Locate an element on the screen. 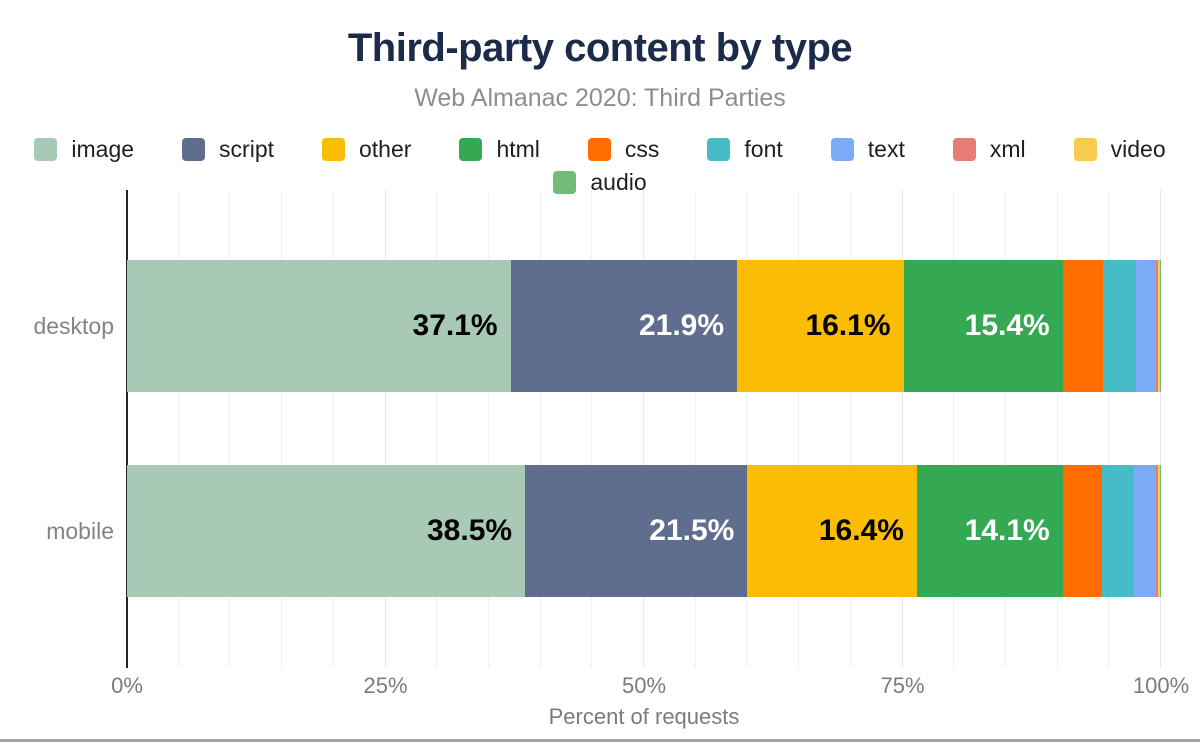 Image resolution: width=1200 pixels, height=742 pixels. chart-subtitle: Web Almanac 2020: Third Parties is located at coordinates (600, 98).